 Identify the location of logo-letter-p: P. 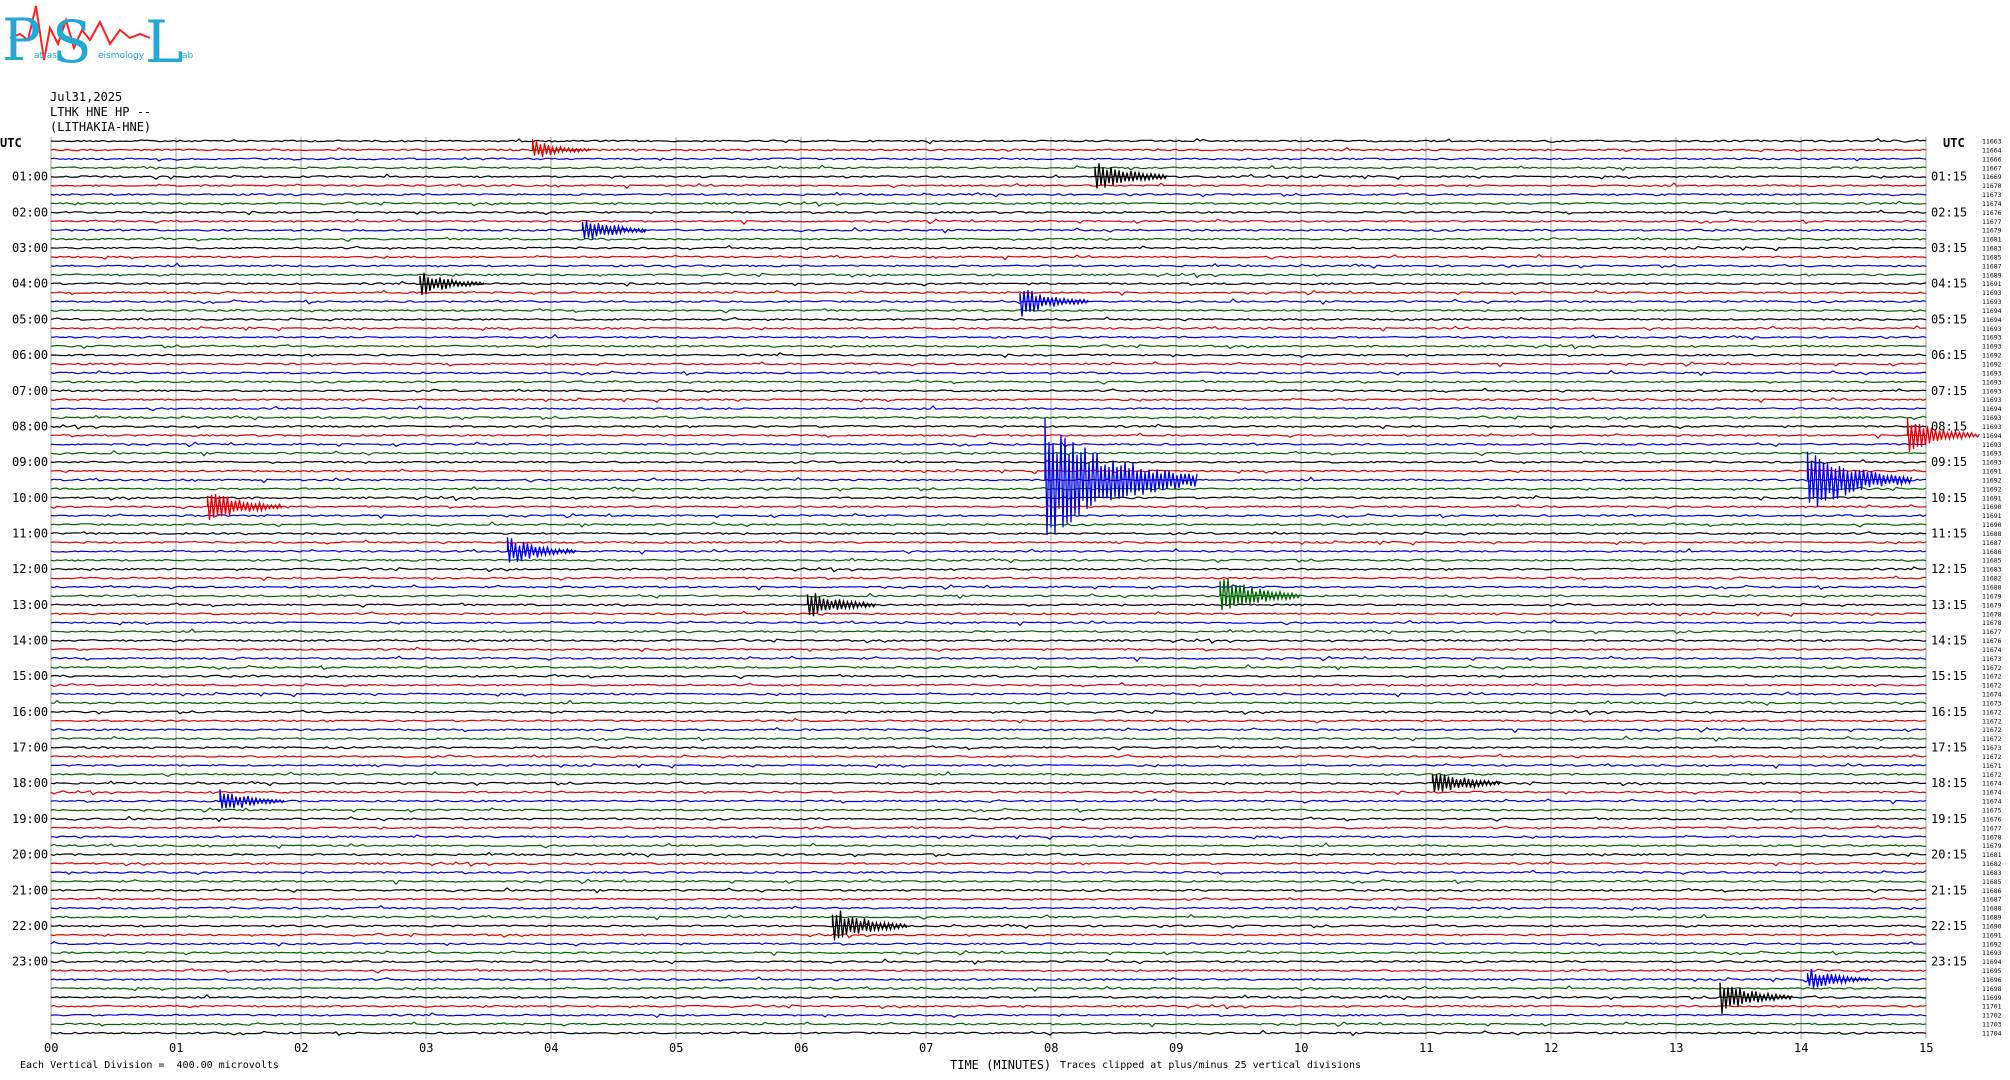
(21, 39).